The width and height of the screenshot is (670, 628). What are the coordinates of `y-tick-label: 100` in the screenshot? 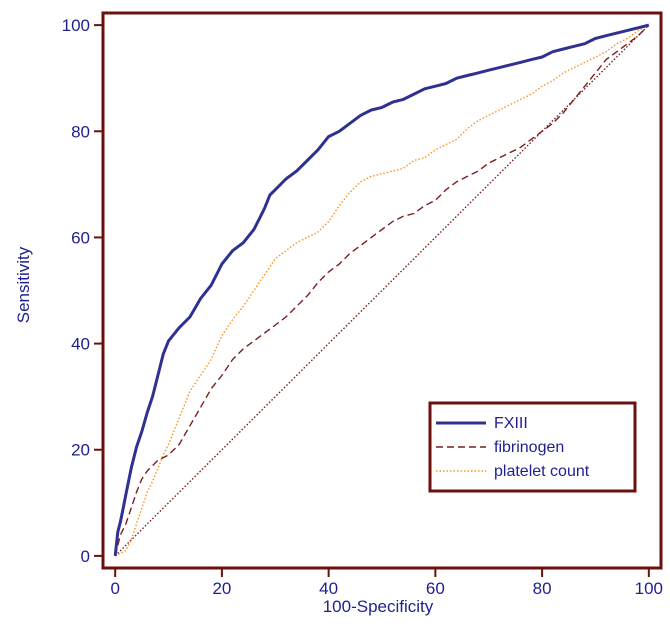 It's located at (76, 25).